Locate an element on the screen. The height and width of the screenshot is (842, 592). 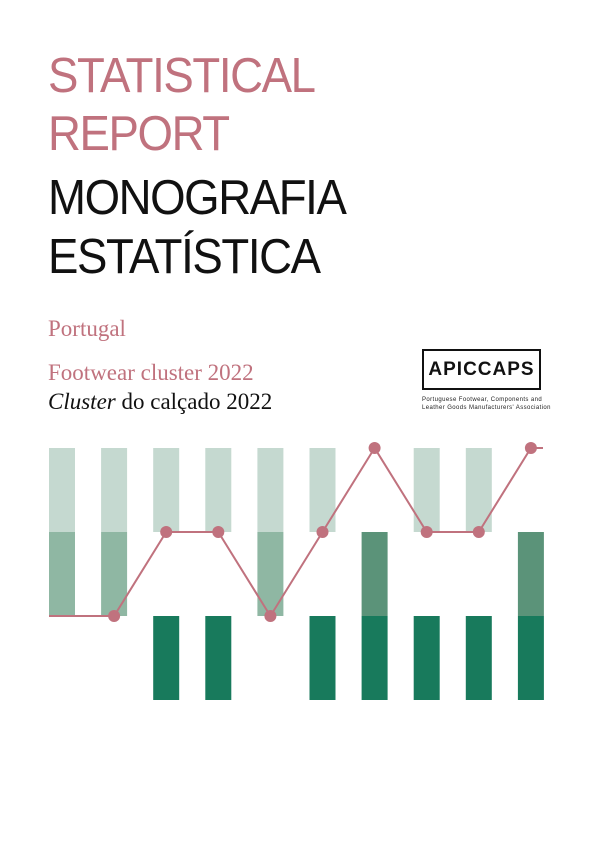
logo-wordmark: APICCAPS is located at coordinates (481, 369).